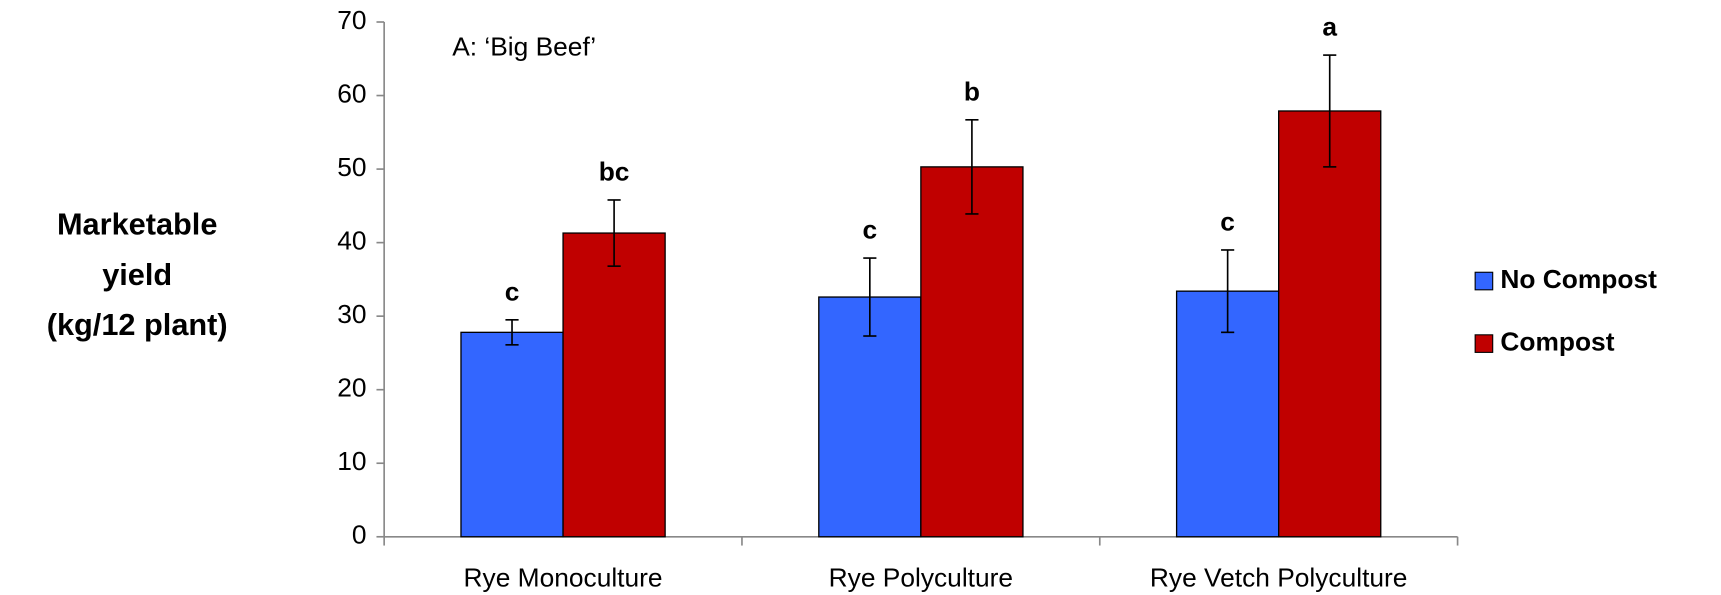 Image resolution: width=1721 pixels, height=595 pixels. I want to click on significance-letter: a, so click(1329, 27).